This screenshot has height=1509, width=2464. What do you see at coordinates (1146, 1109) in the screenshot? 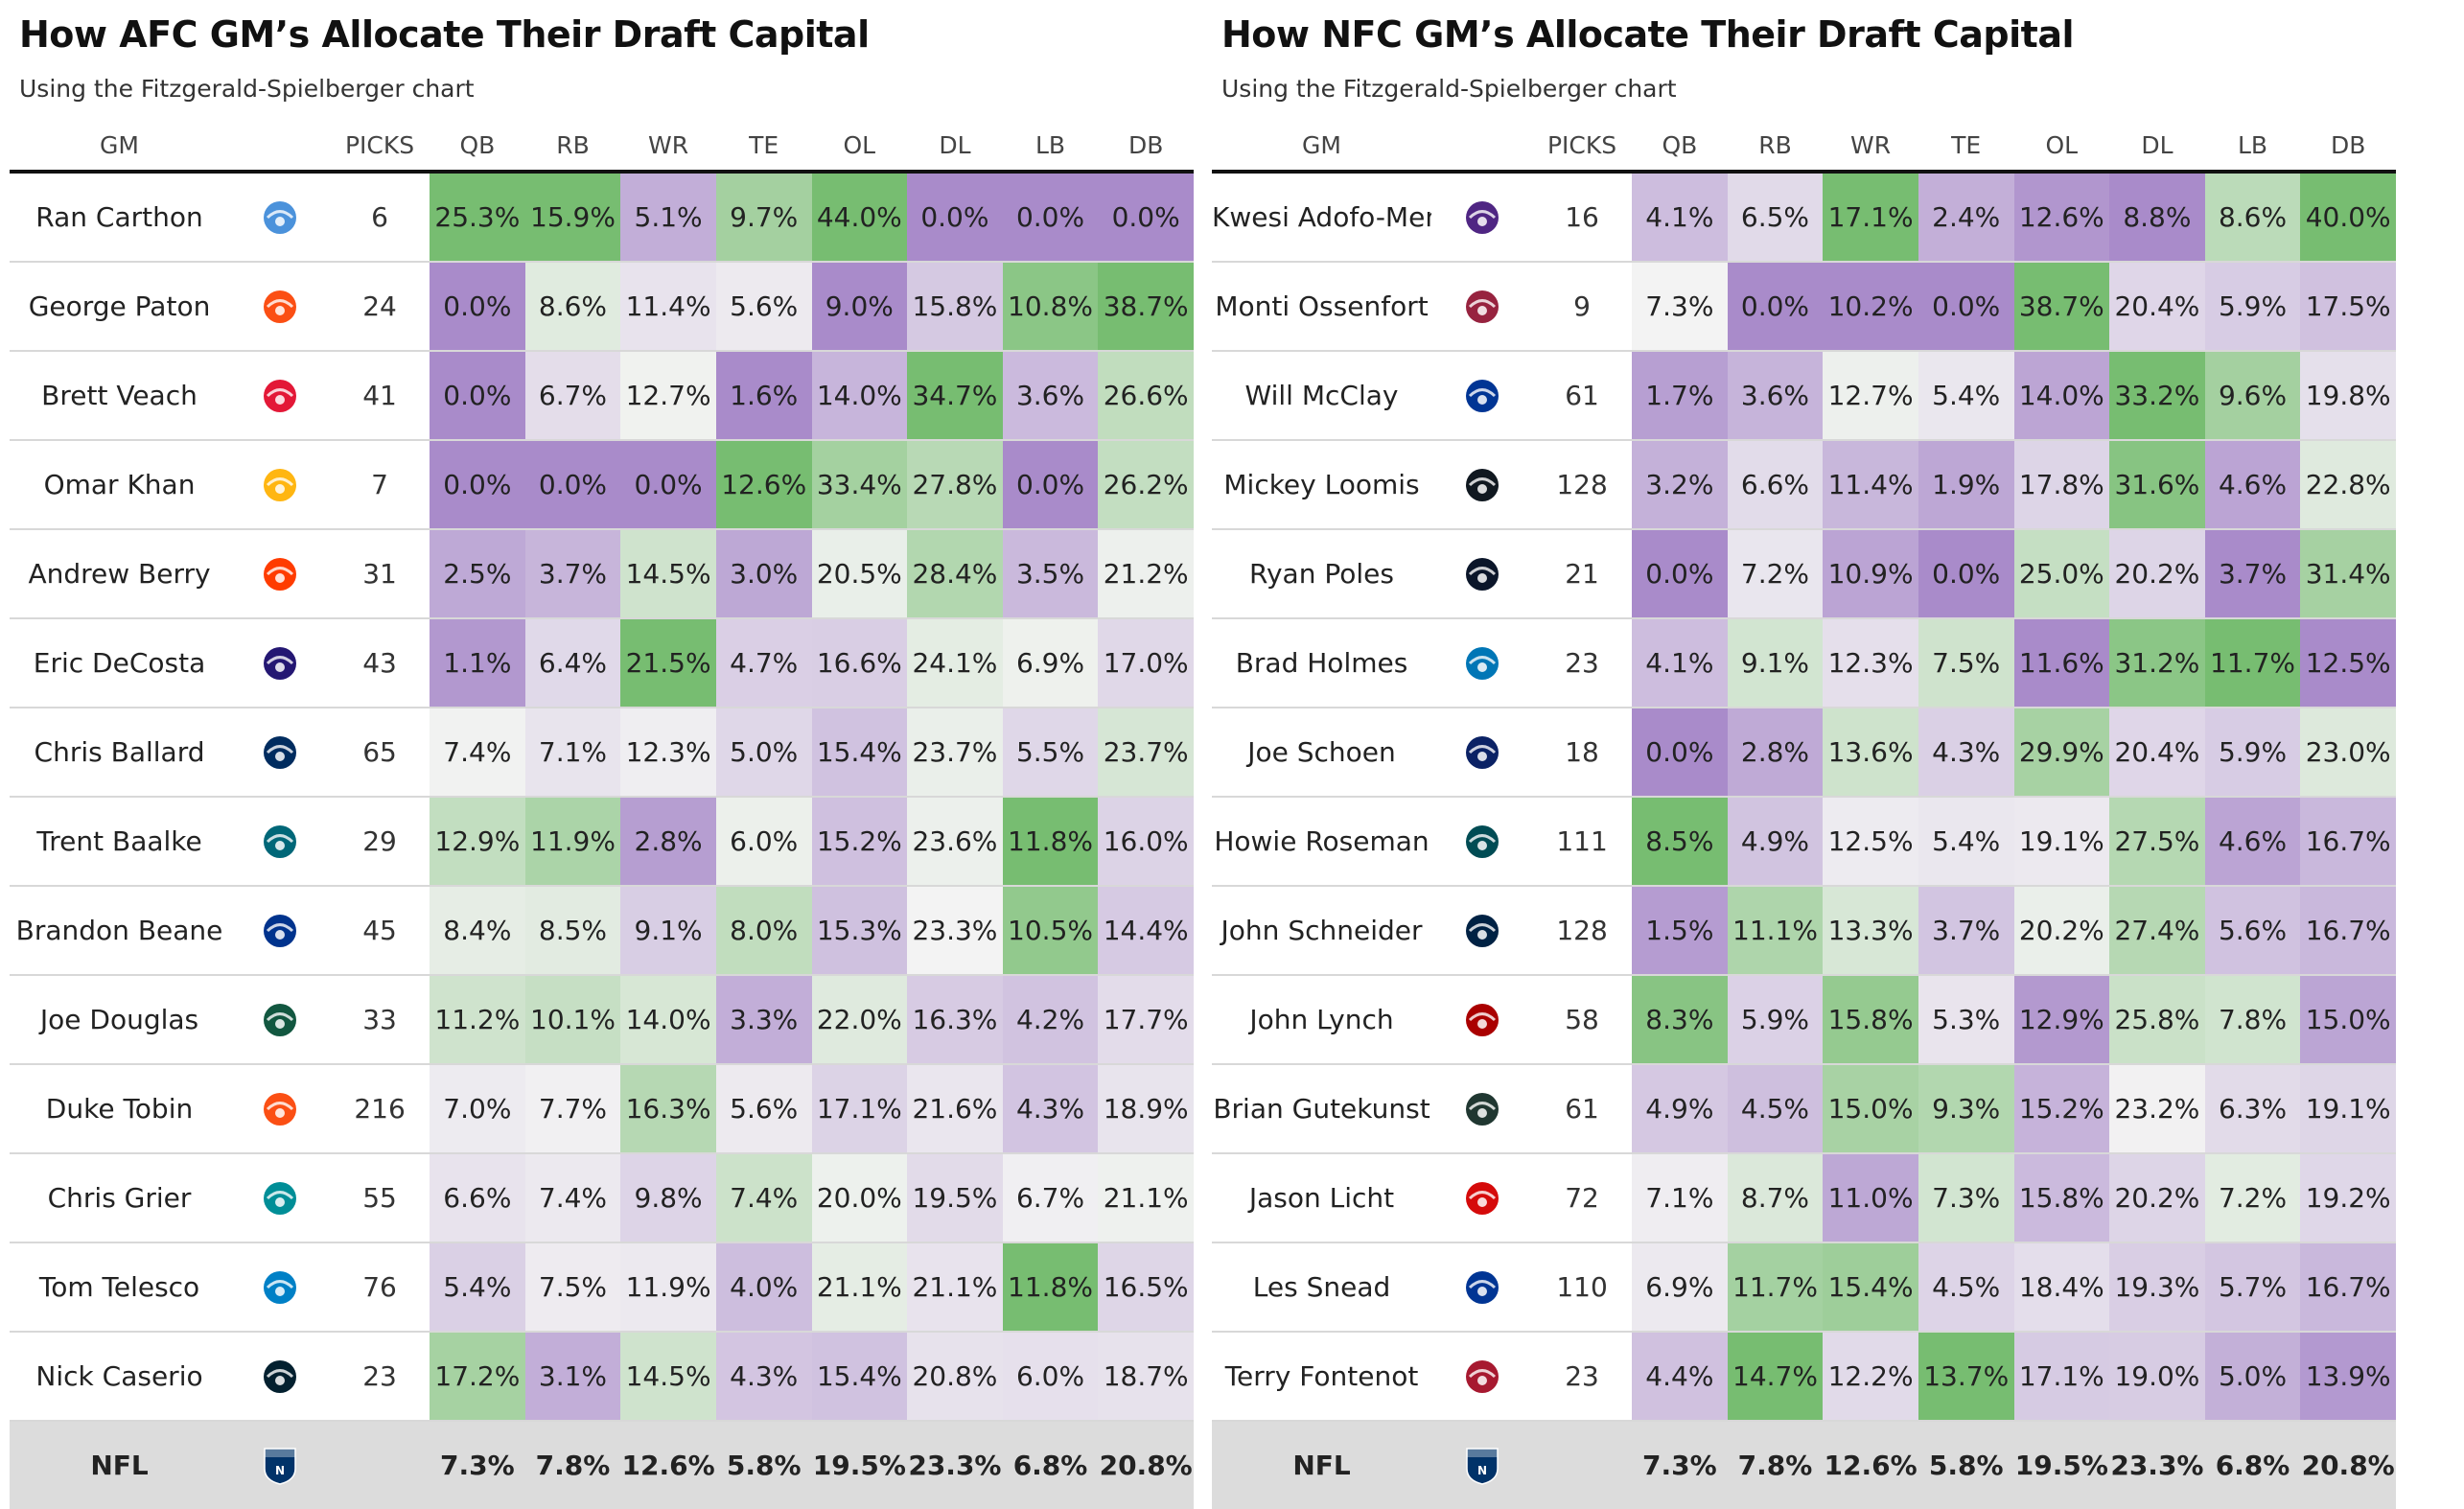
I see `cell-db: 18.9%` at bounding box center [1146, 1109].